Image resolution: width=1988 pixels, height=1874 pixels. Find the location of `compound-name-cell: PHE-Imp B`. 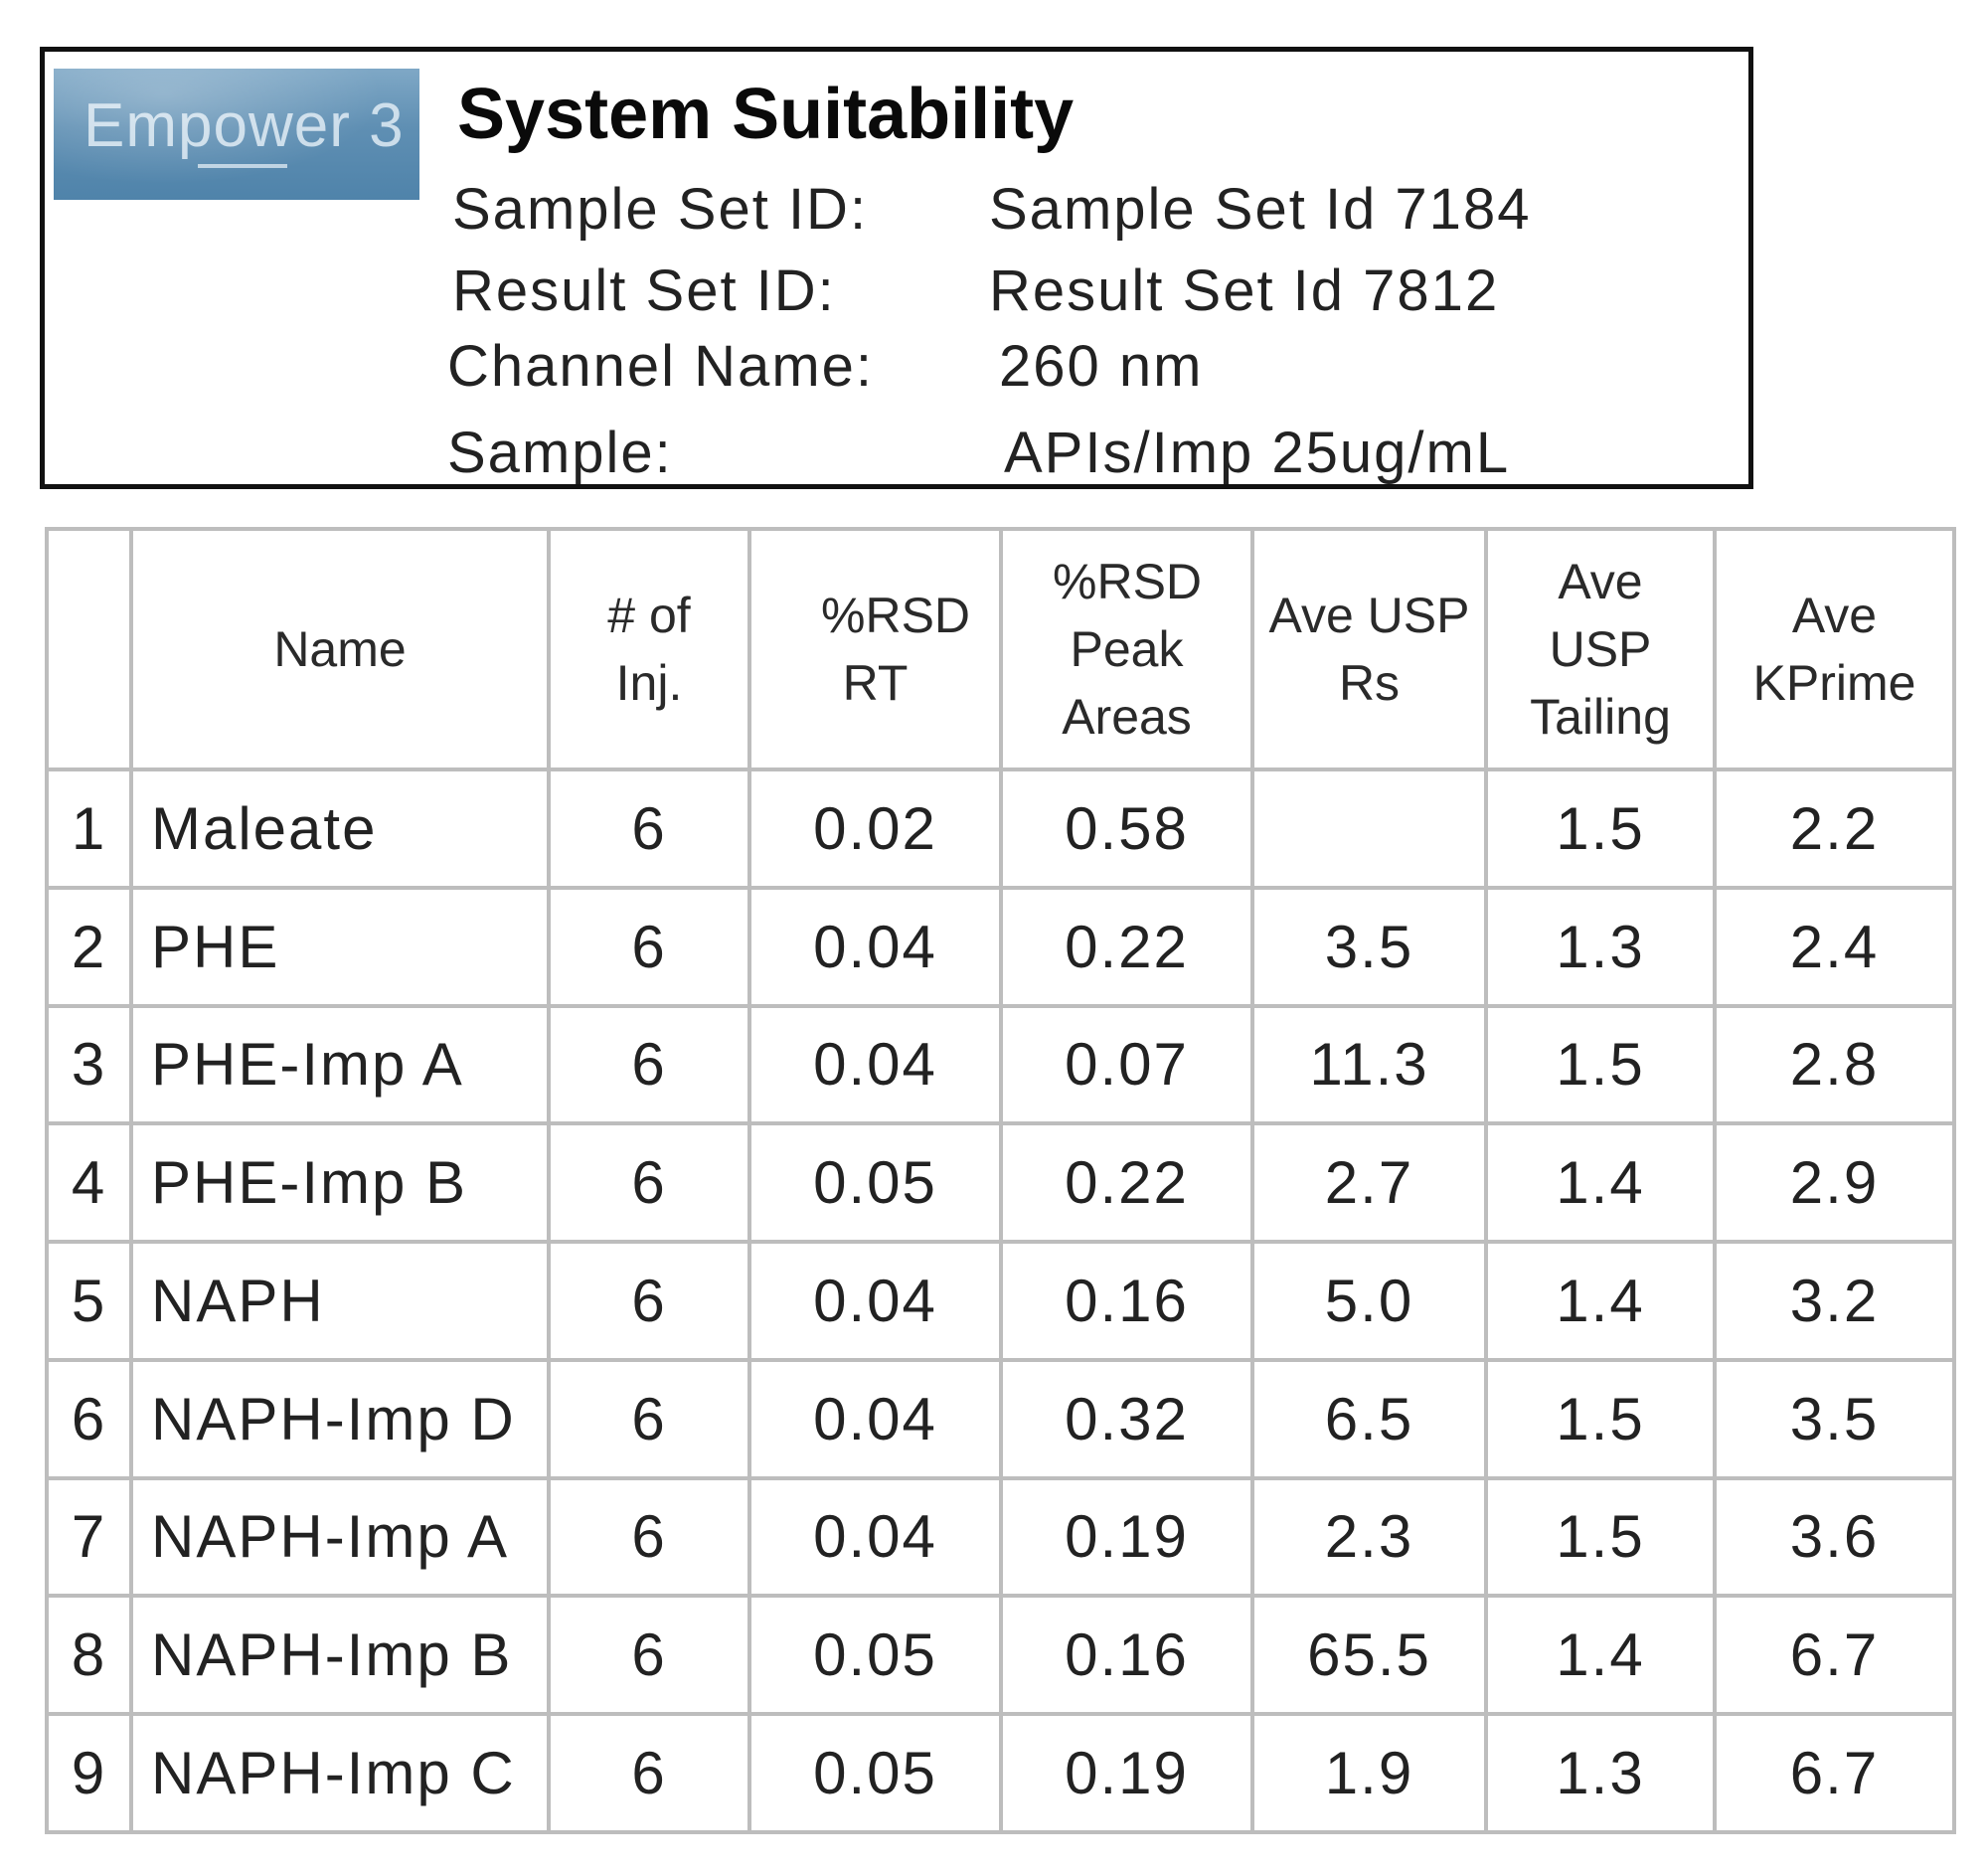

compound-name-cell: PHE-Imp B is located at coordinates (340, 1183).